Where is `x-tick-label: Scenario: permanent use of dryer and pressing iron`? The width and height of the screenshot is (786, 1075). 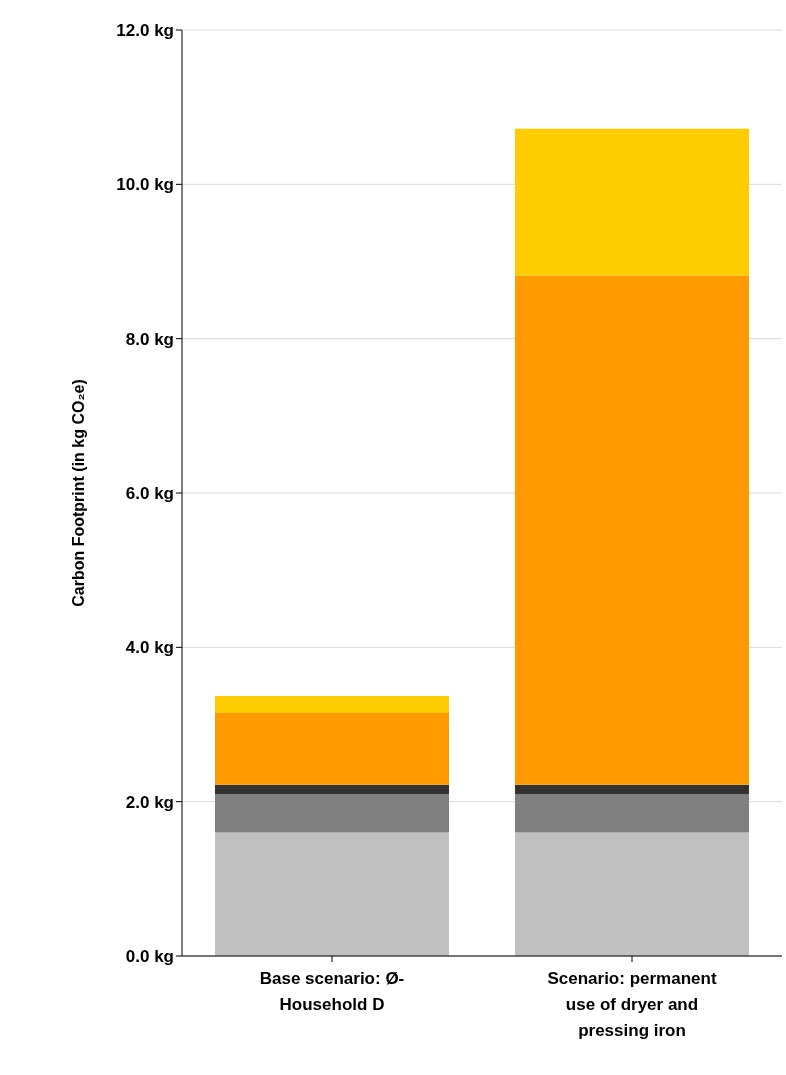
x-tick-label: Scenario: permanent use of dryer and pressing iron is located at coordinates (632, 1004).